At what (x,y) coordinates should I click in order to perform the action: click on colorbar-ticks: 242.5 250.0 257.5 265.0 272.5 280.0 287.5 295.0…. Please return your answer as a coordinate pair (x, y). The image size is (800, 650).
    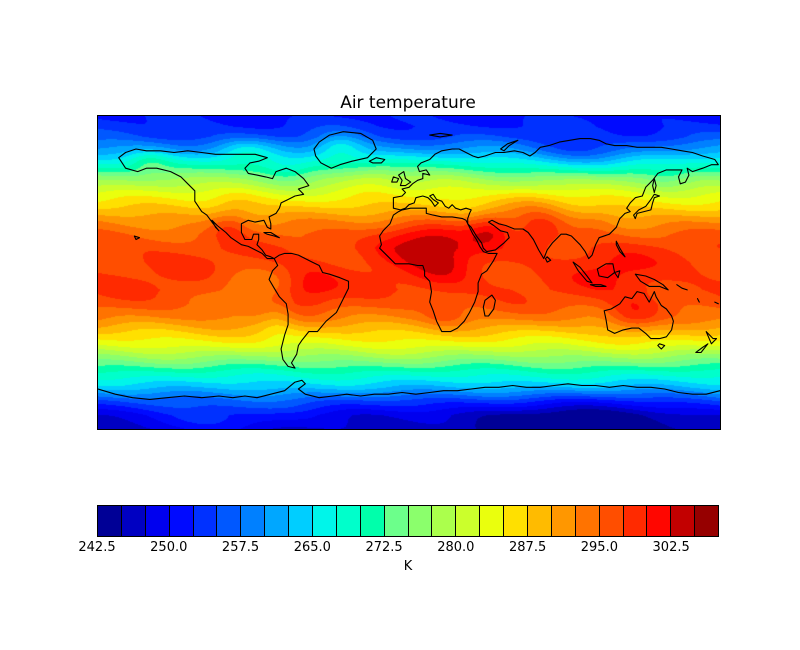
    Looking at the image, I should click on (398, 548).